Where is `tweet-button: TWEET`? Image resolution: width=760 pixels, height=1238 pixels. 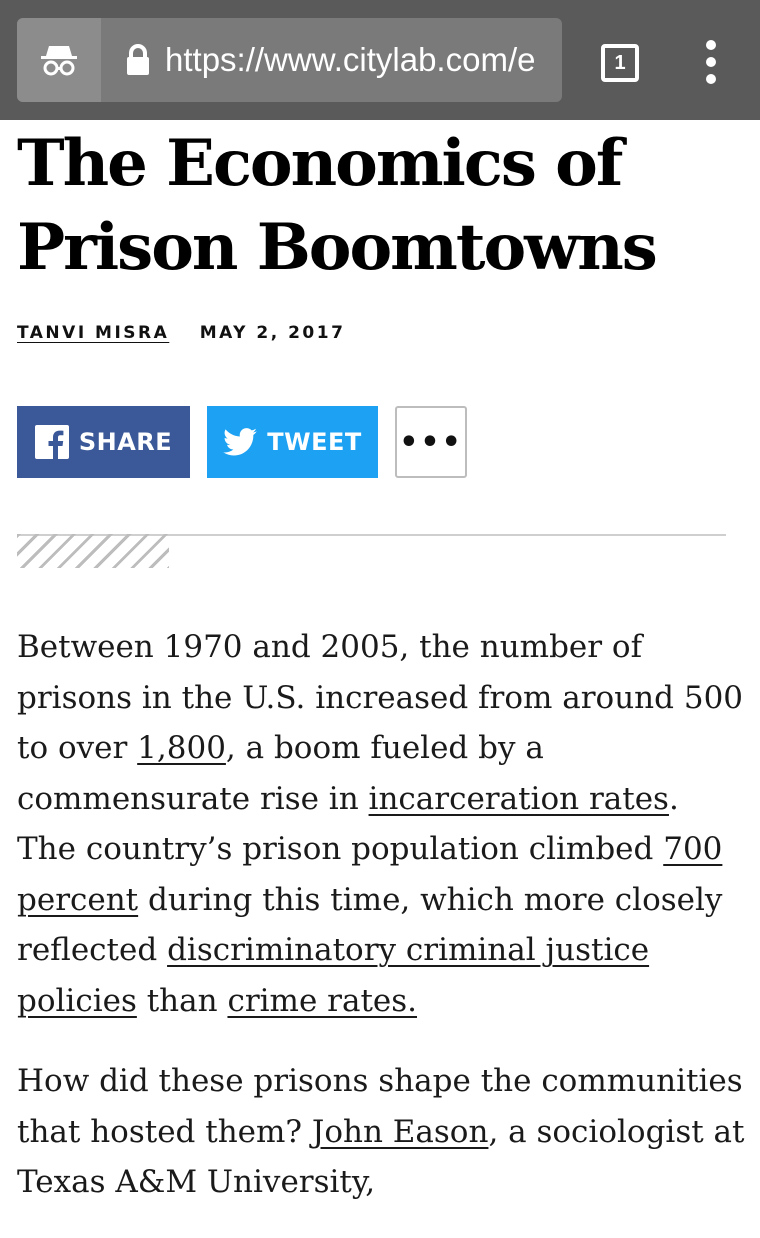 tweet-button: TWEET is located at coordinates (292, 442).